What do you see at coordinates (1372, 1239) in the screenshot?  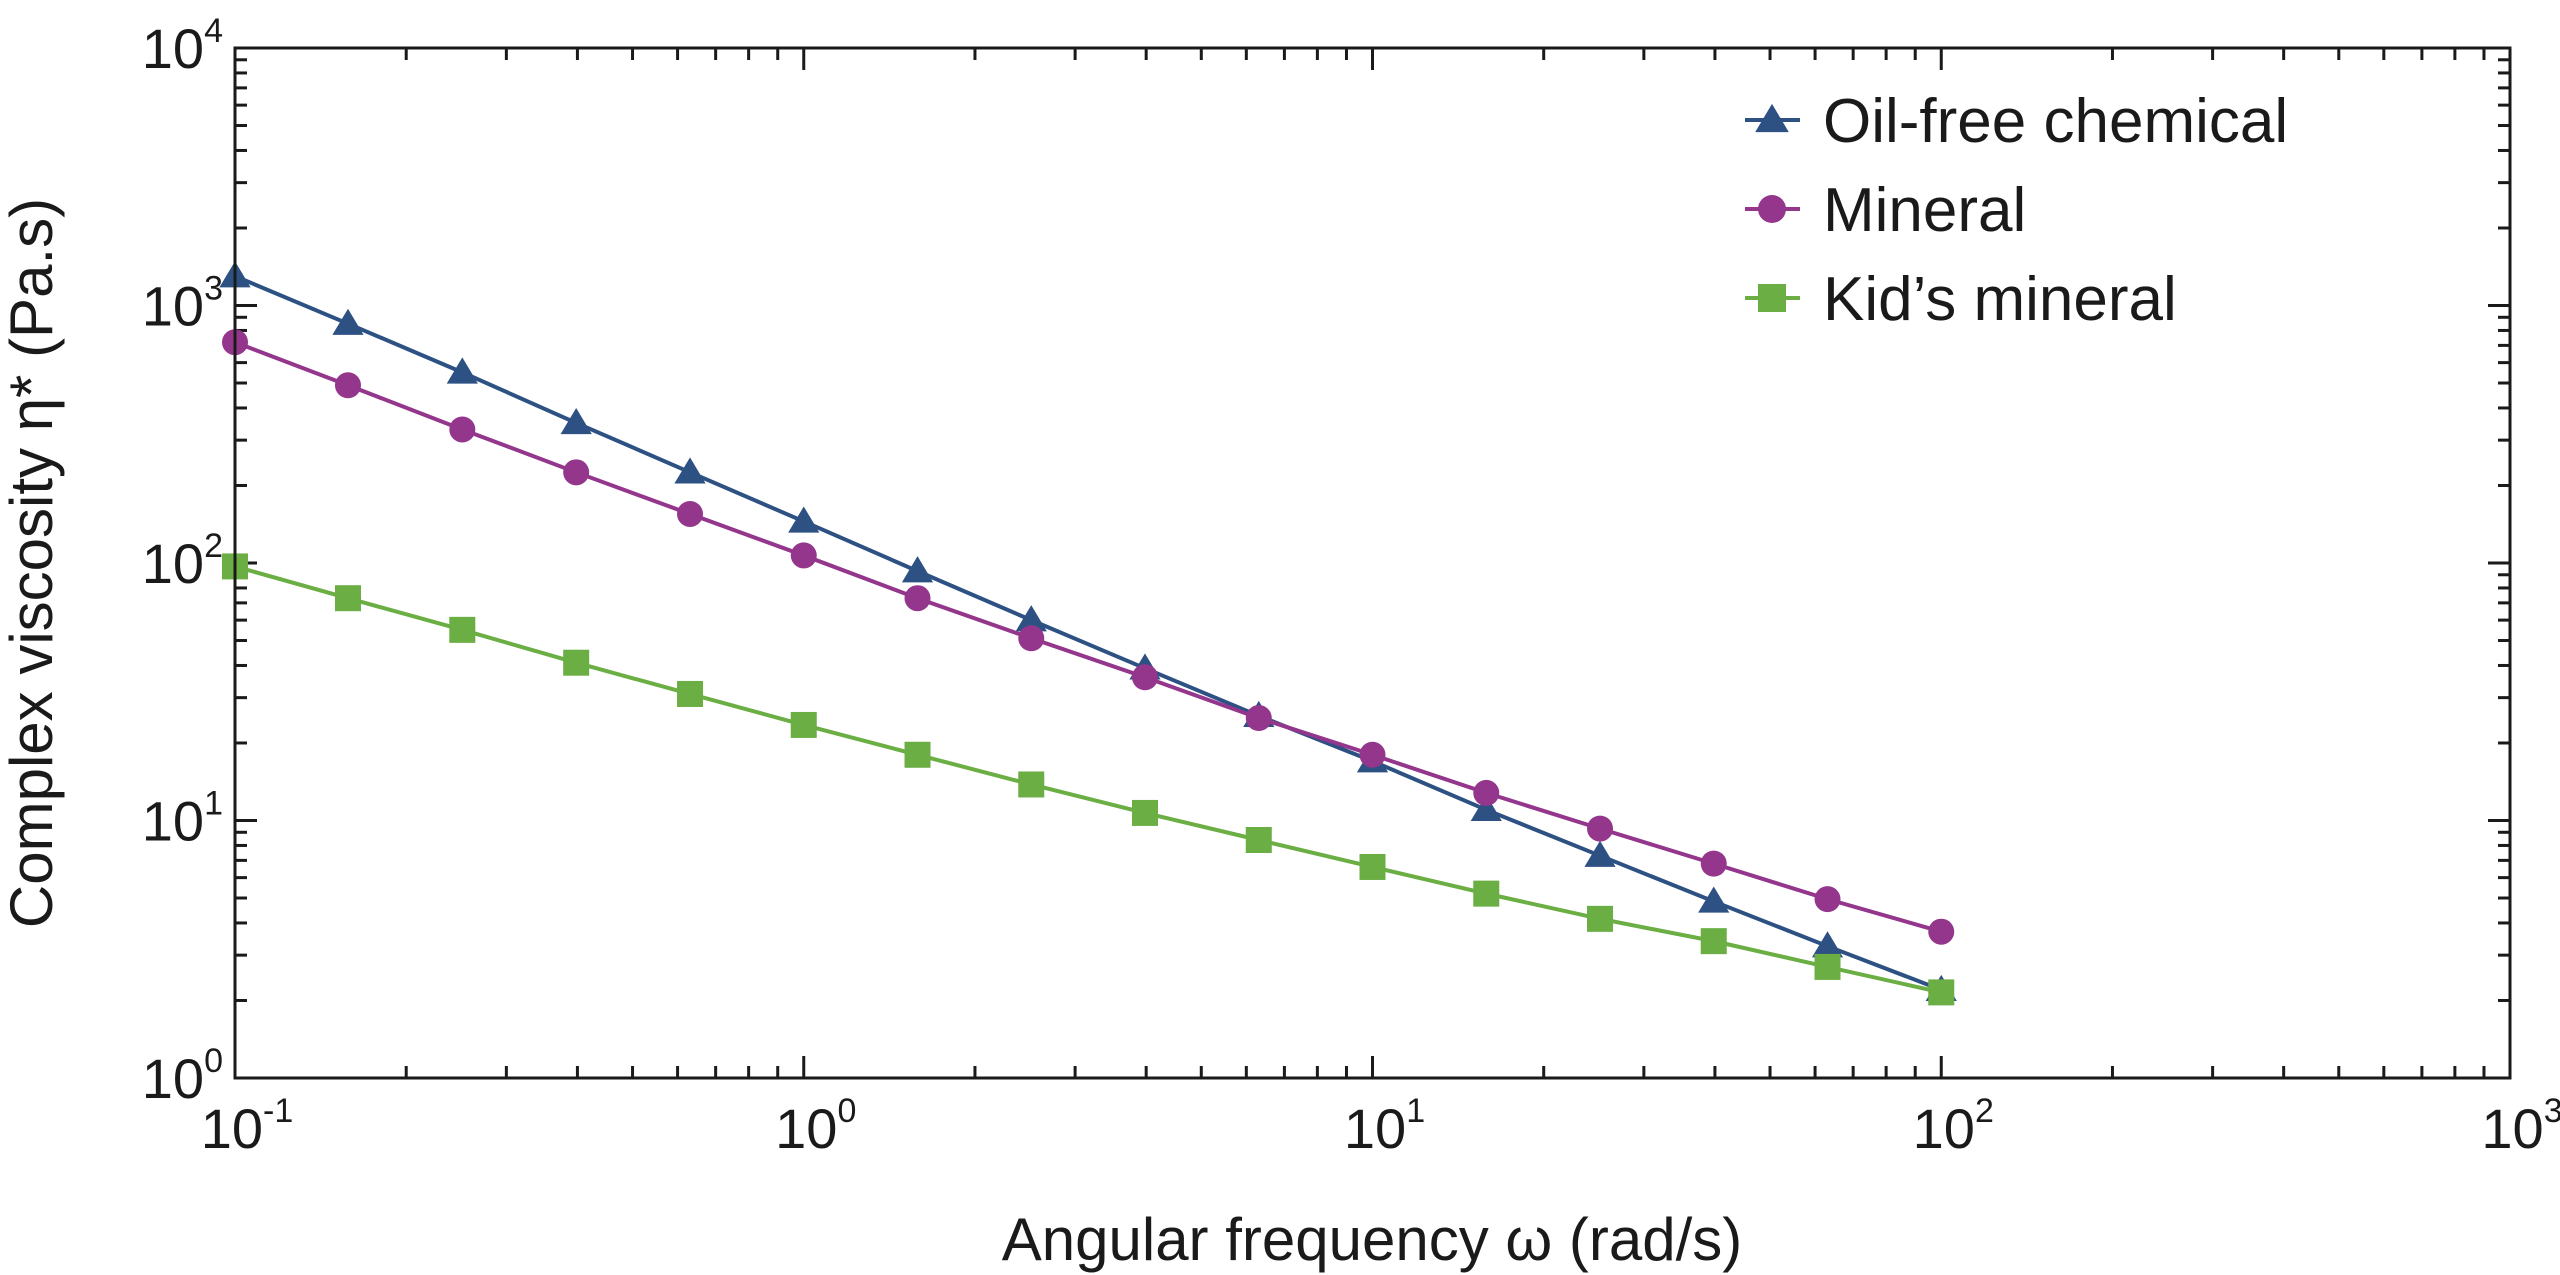 I see `x-axis-label: Angular frequency ω (rad/s)` at bounding box center [1372, 1239].